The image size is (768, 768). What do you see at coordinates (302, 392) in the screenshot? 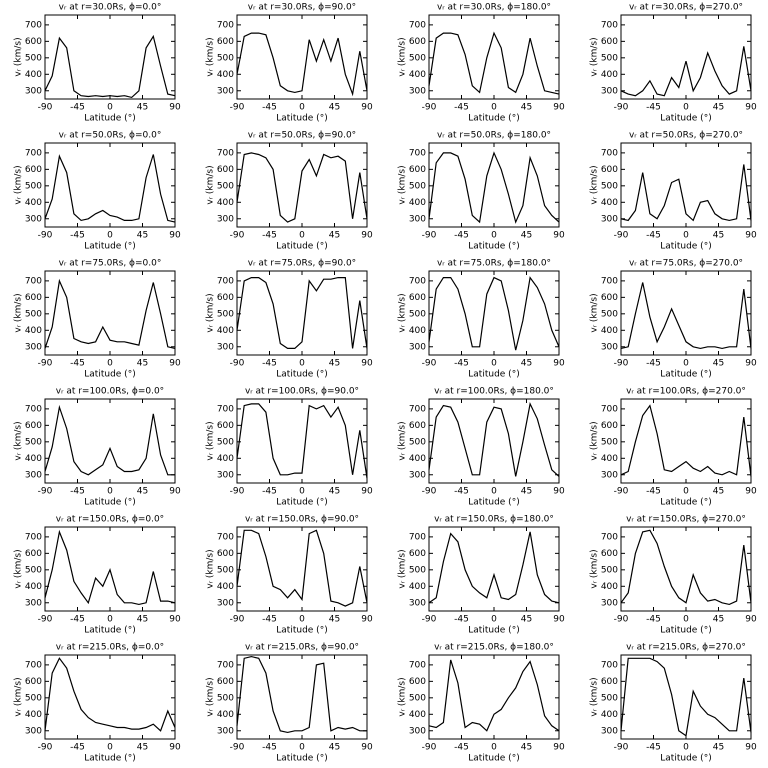
I see `chart-title: vᵣ at r=100.0Rs, ϕ=90.0°` at bounding box center [302, 392].